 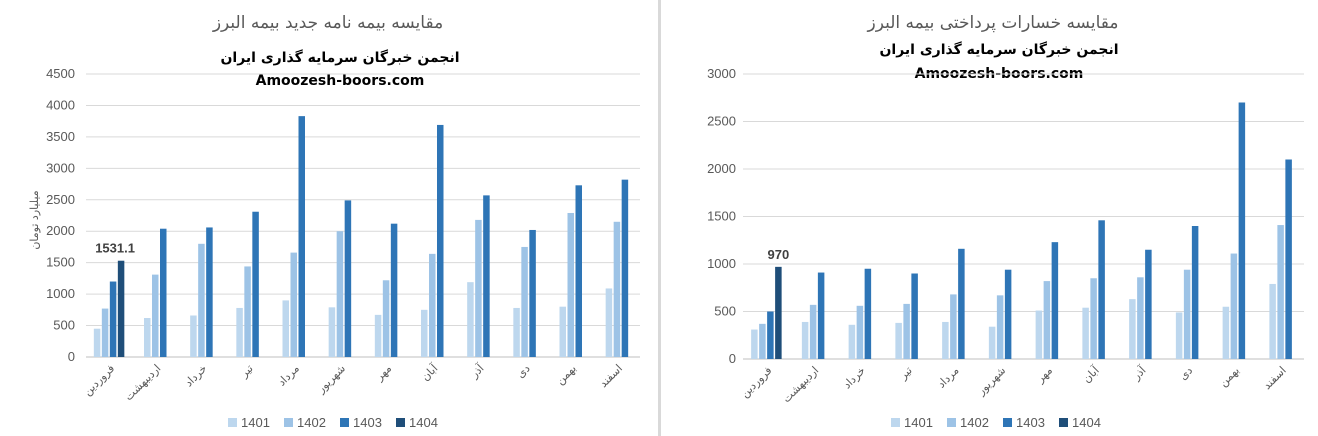 I want to click on x-category-label: اسفند, so click(x=1275, y=378).